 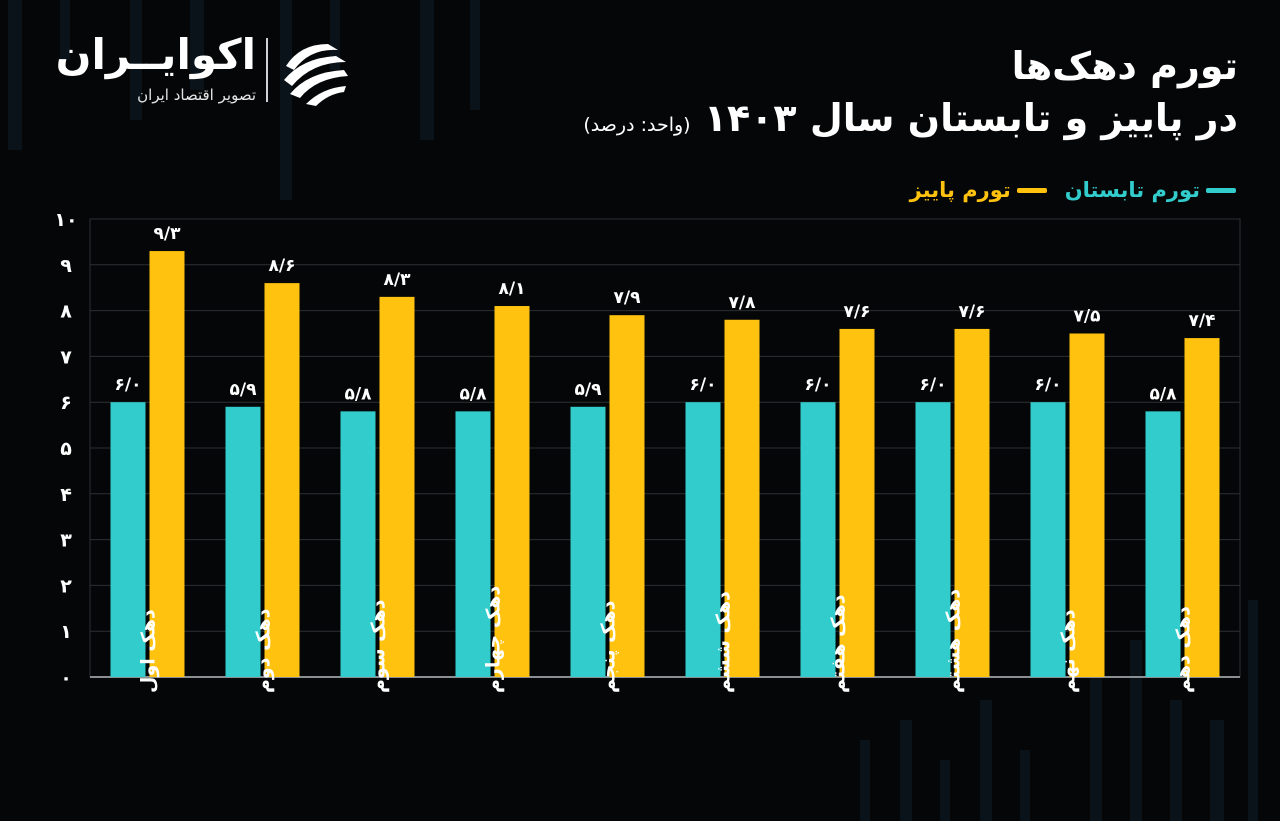 I want to click on y-tick-label: ۶, so click(x=66, y=403).